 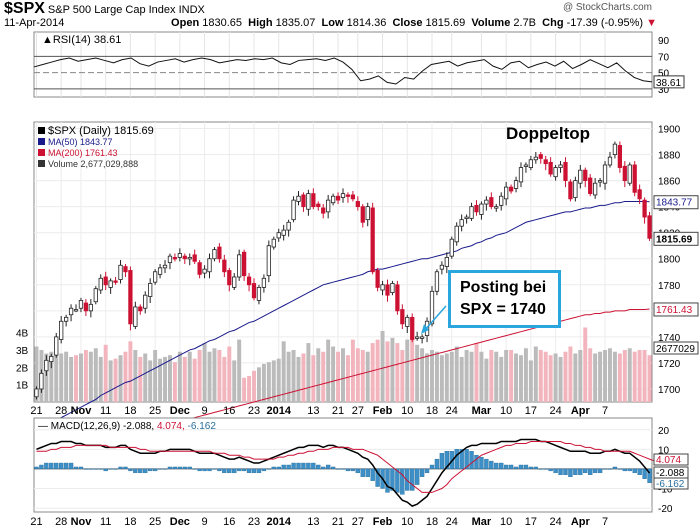 What do you see at coordinates (605, 522) in the screenshot?
I see `x-axis-label-bottom: 7` at bounding box center [605, 522].